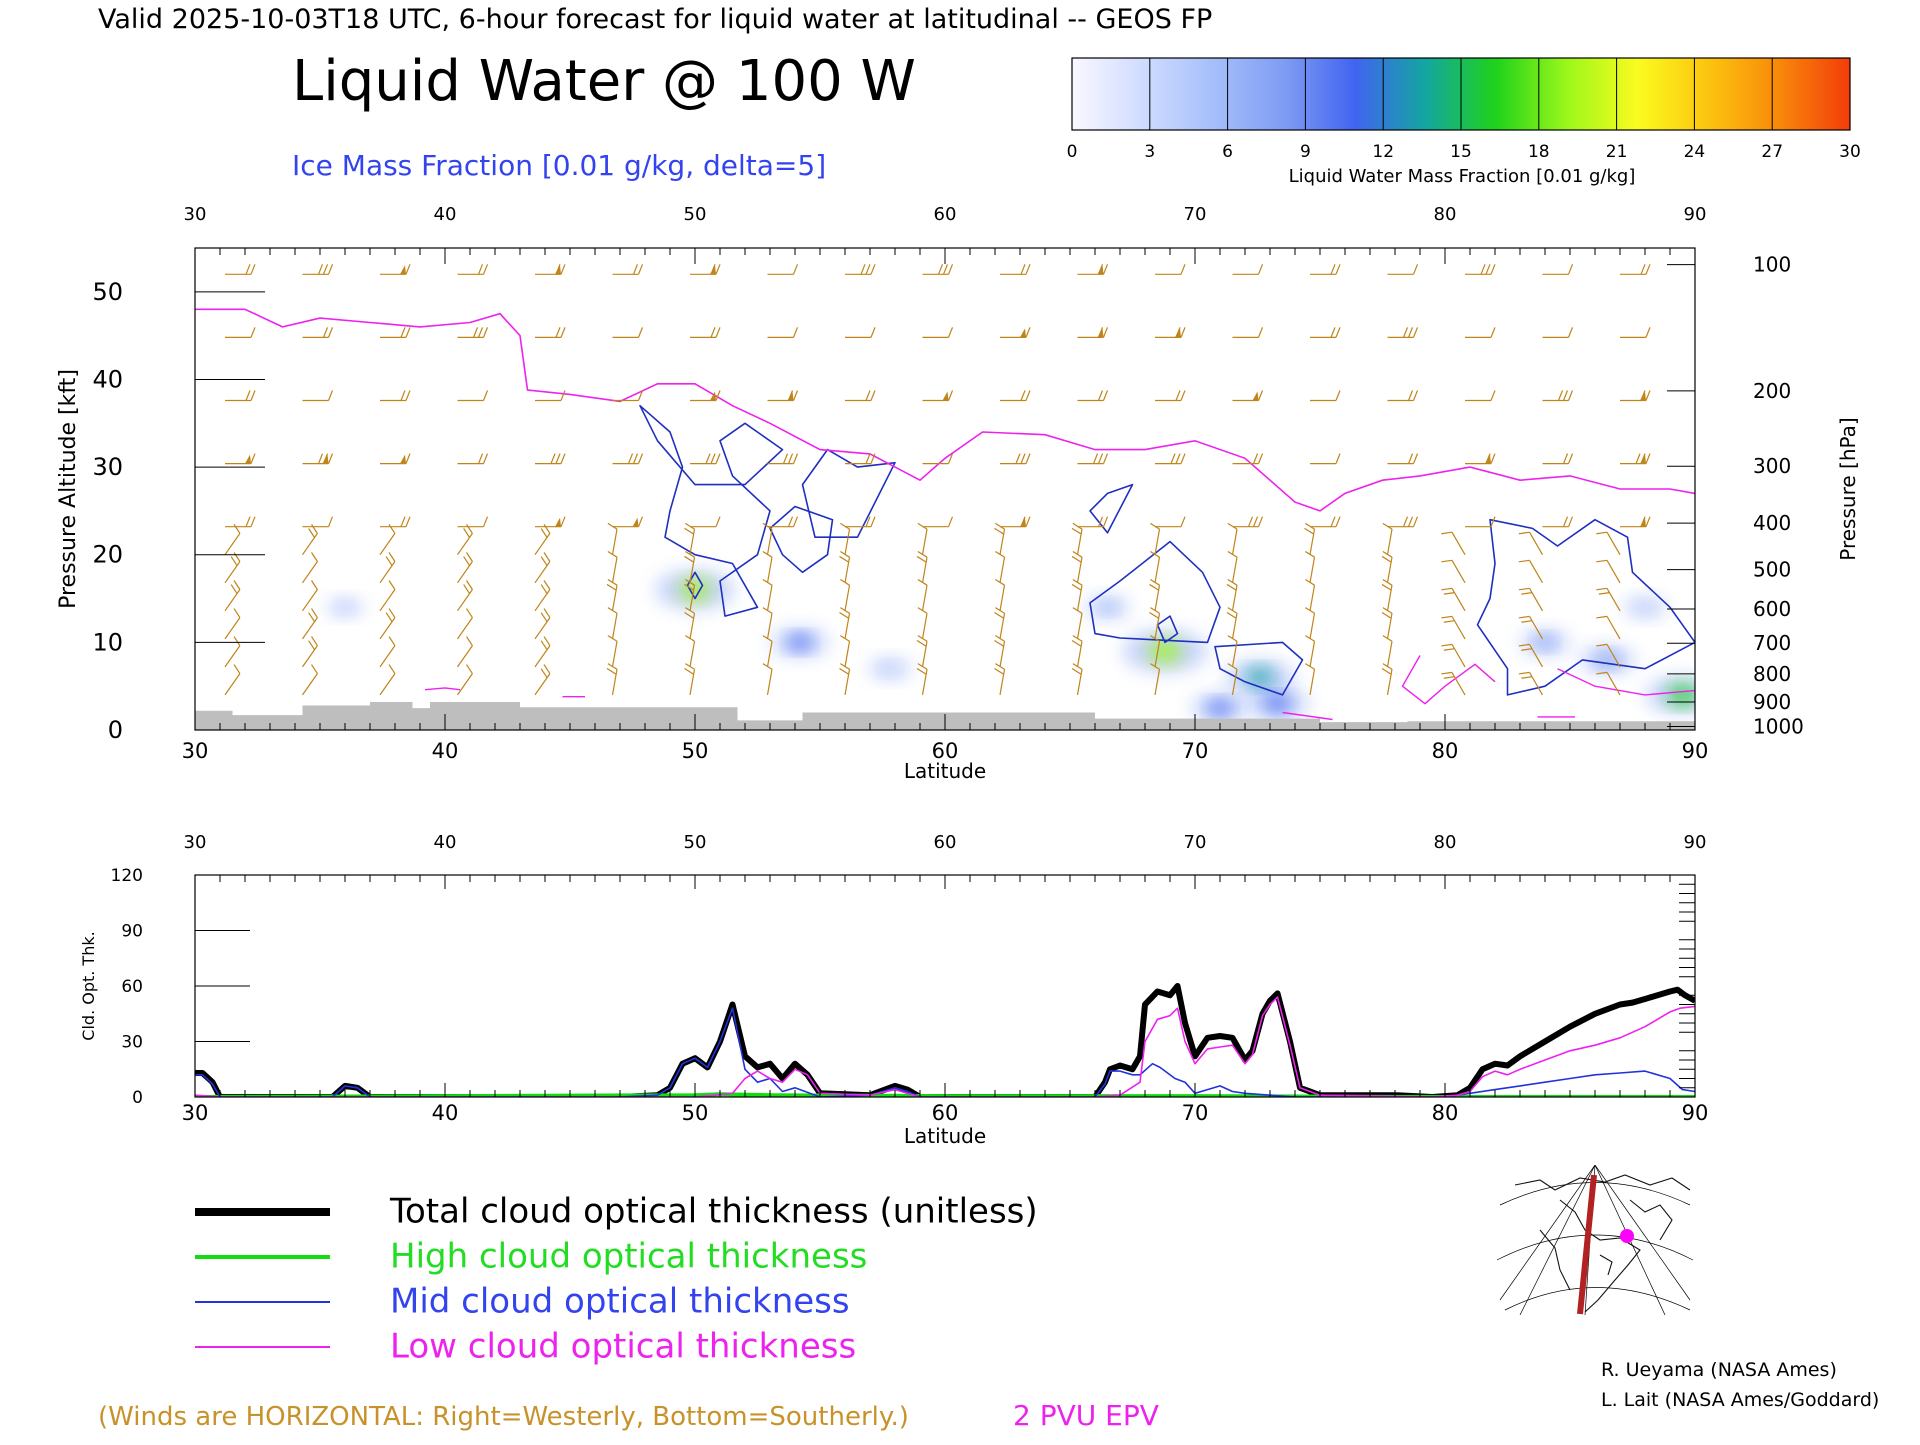  I want to click on colorbar-tick-label: 18, so click(1539, 152).